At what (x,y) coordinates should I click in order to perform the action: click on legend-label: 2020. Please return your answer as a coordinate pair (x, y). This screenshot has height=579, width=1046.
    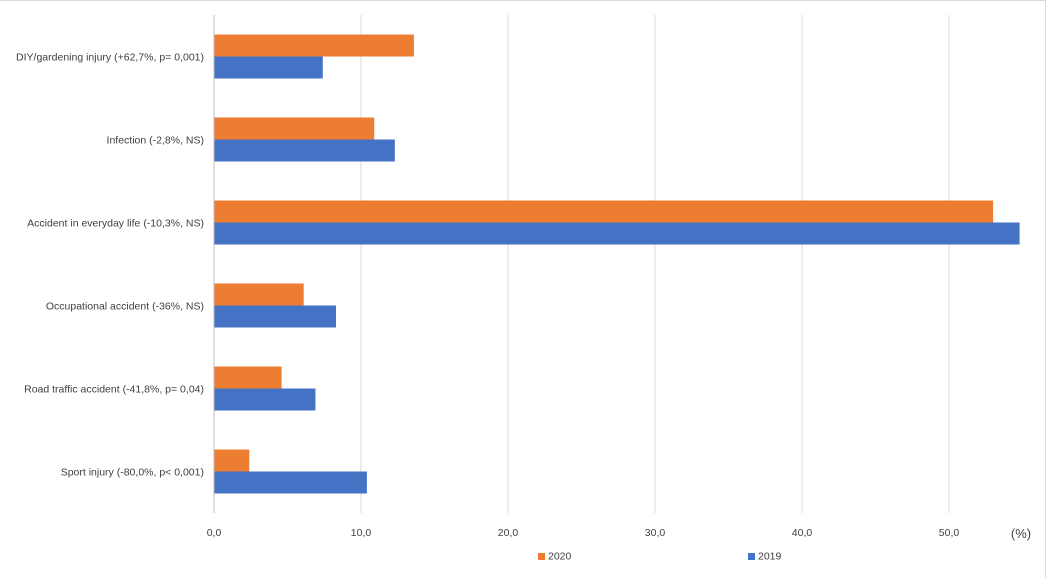
    Looking at the image, I should click on (560, 557).